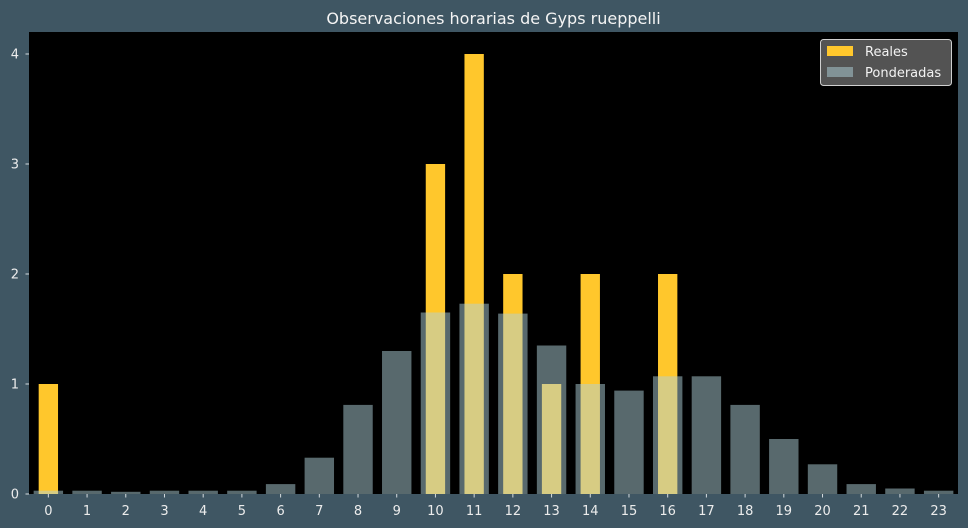 The image size is (968, 528). Describe the element at coordinates (900, 511) in the screenshot. I see `x-tick-label: 22` at that location.